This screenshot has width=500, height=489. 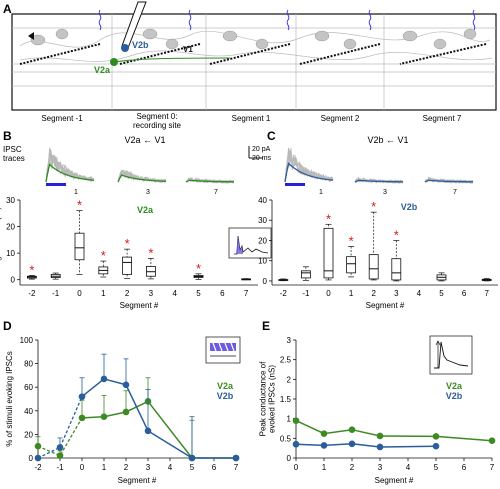 What do you see at coordinates (379, 166) in the screenshot?
I see `c-ipsc-traces` at bounding box center [379, 166].